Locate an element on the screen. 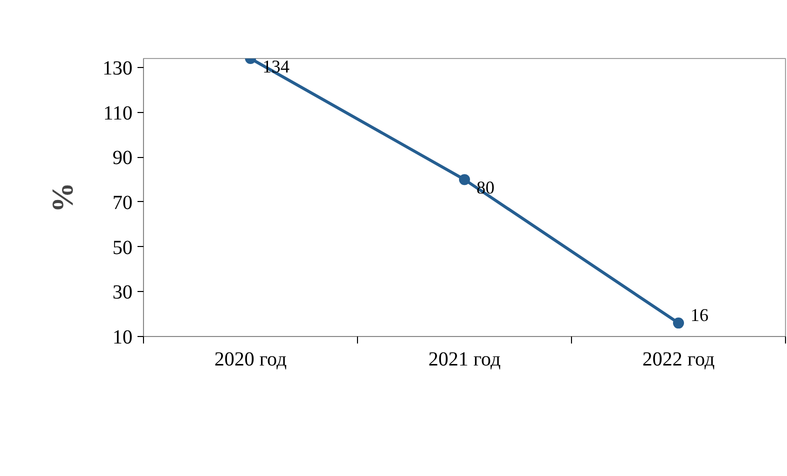 This screenshot has width=787, height=476. y-tick-label: 50 is located at coordinates (122, 247).